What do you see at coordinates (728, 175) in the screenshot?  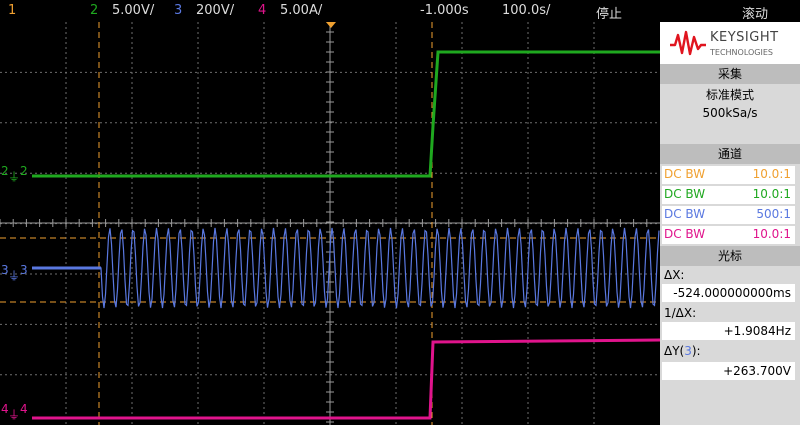 I see `channel-row-1: DC BW 10.0:1` at bounding box center [728, 175].